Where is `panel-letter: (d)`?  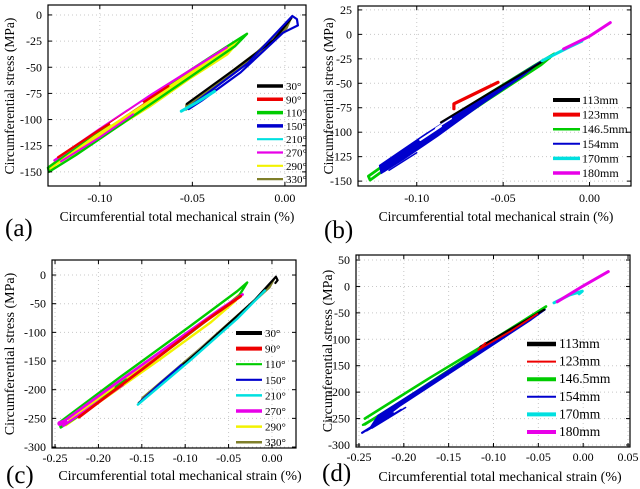 panel-letter: (d) is located at coordinates (336, 473).